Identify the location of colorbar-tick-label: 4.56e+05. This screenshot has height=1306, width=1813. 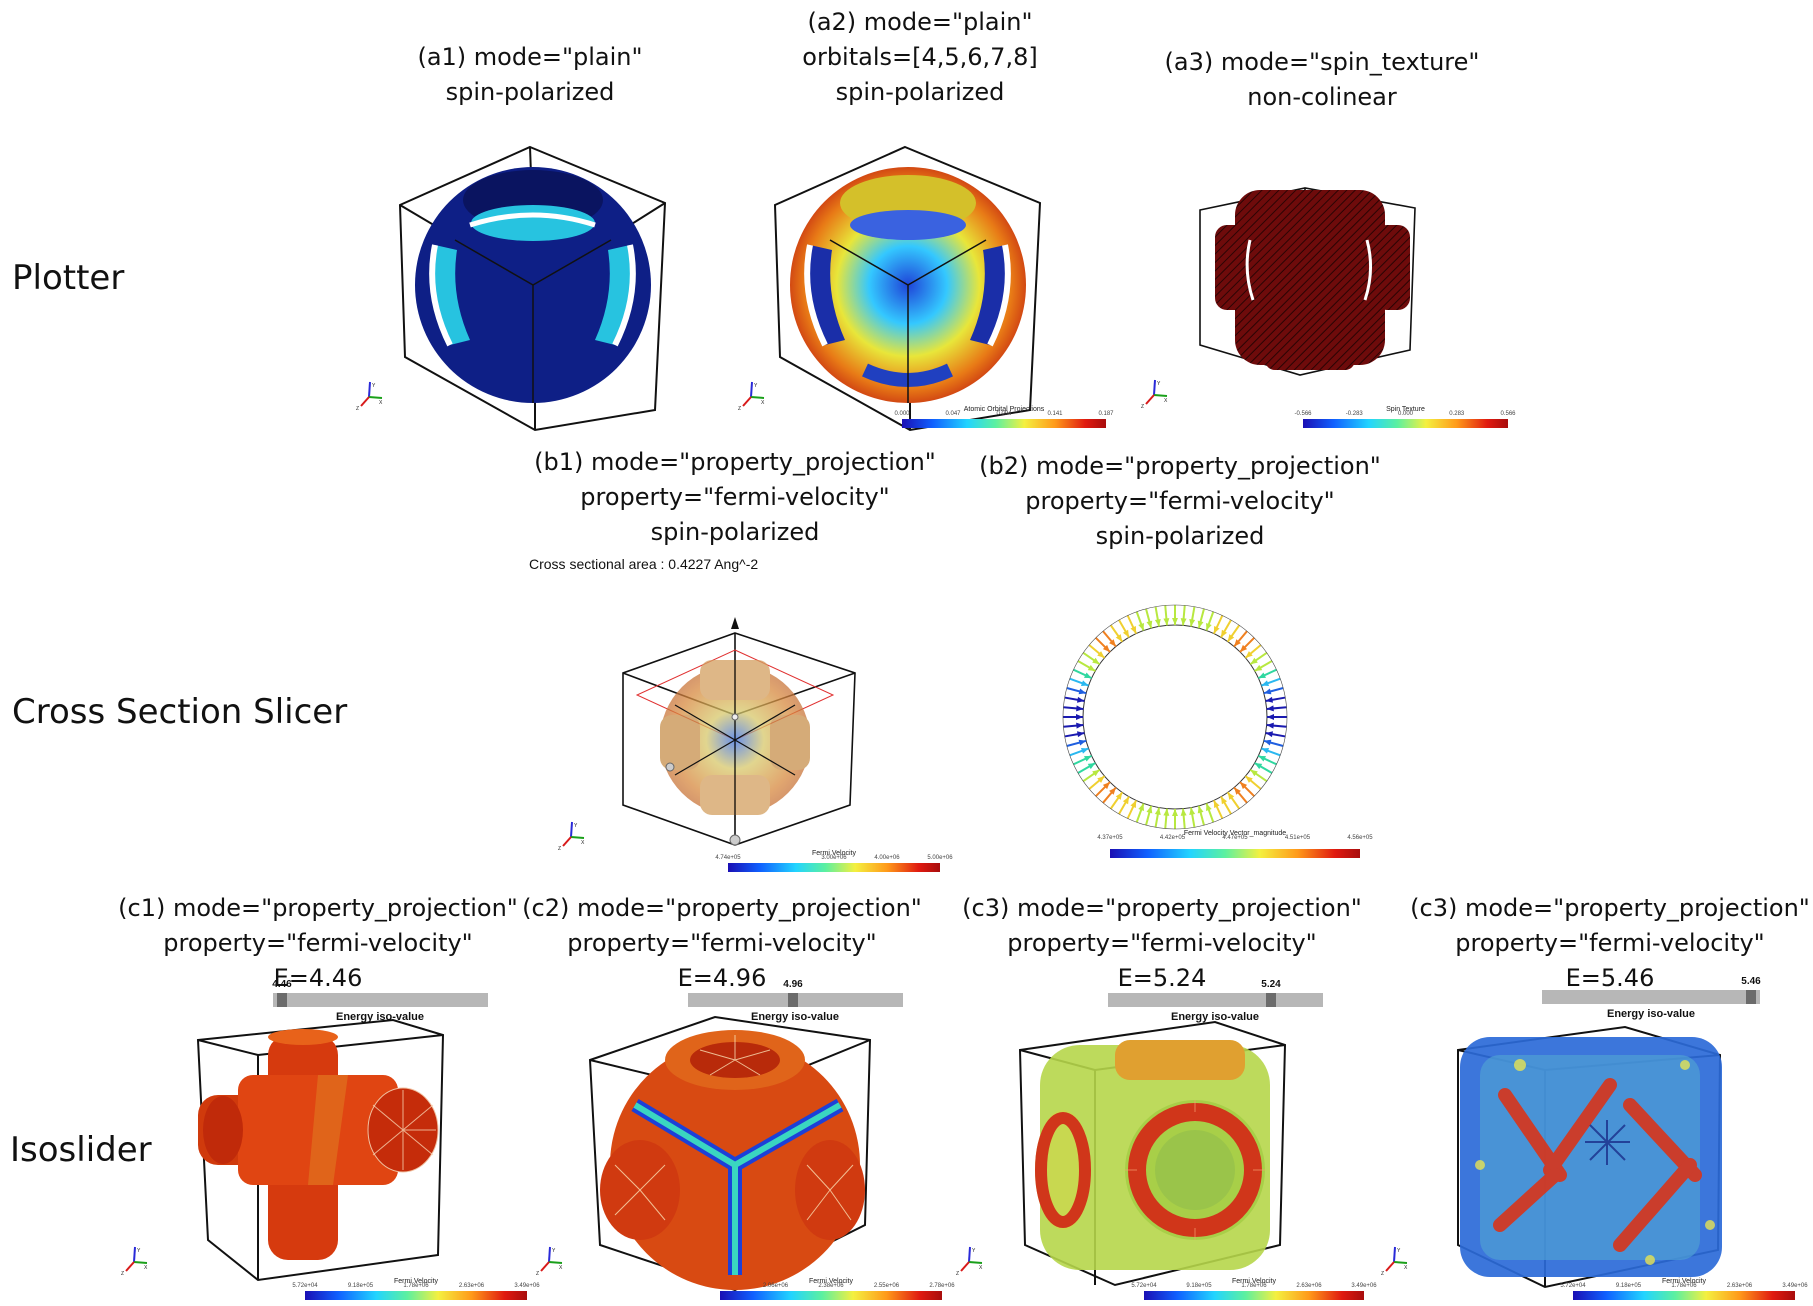
(1360, 838).